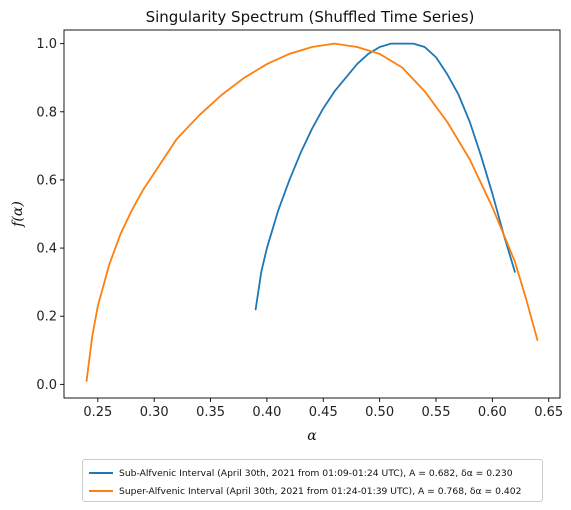 The height and width of the screenshot is (510, 571). I want to click on y-tick-label: 0.2, so click(46, 317).